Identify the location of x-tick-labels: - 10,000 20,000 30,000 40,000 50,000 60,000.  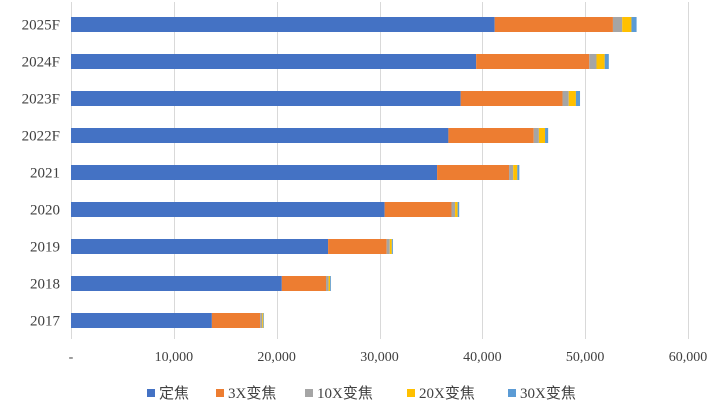
(388, 357).